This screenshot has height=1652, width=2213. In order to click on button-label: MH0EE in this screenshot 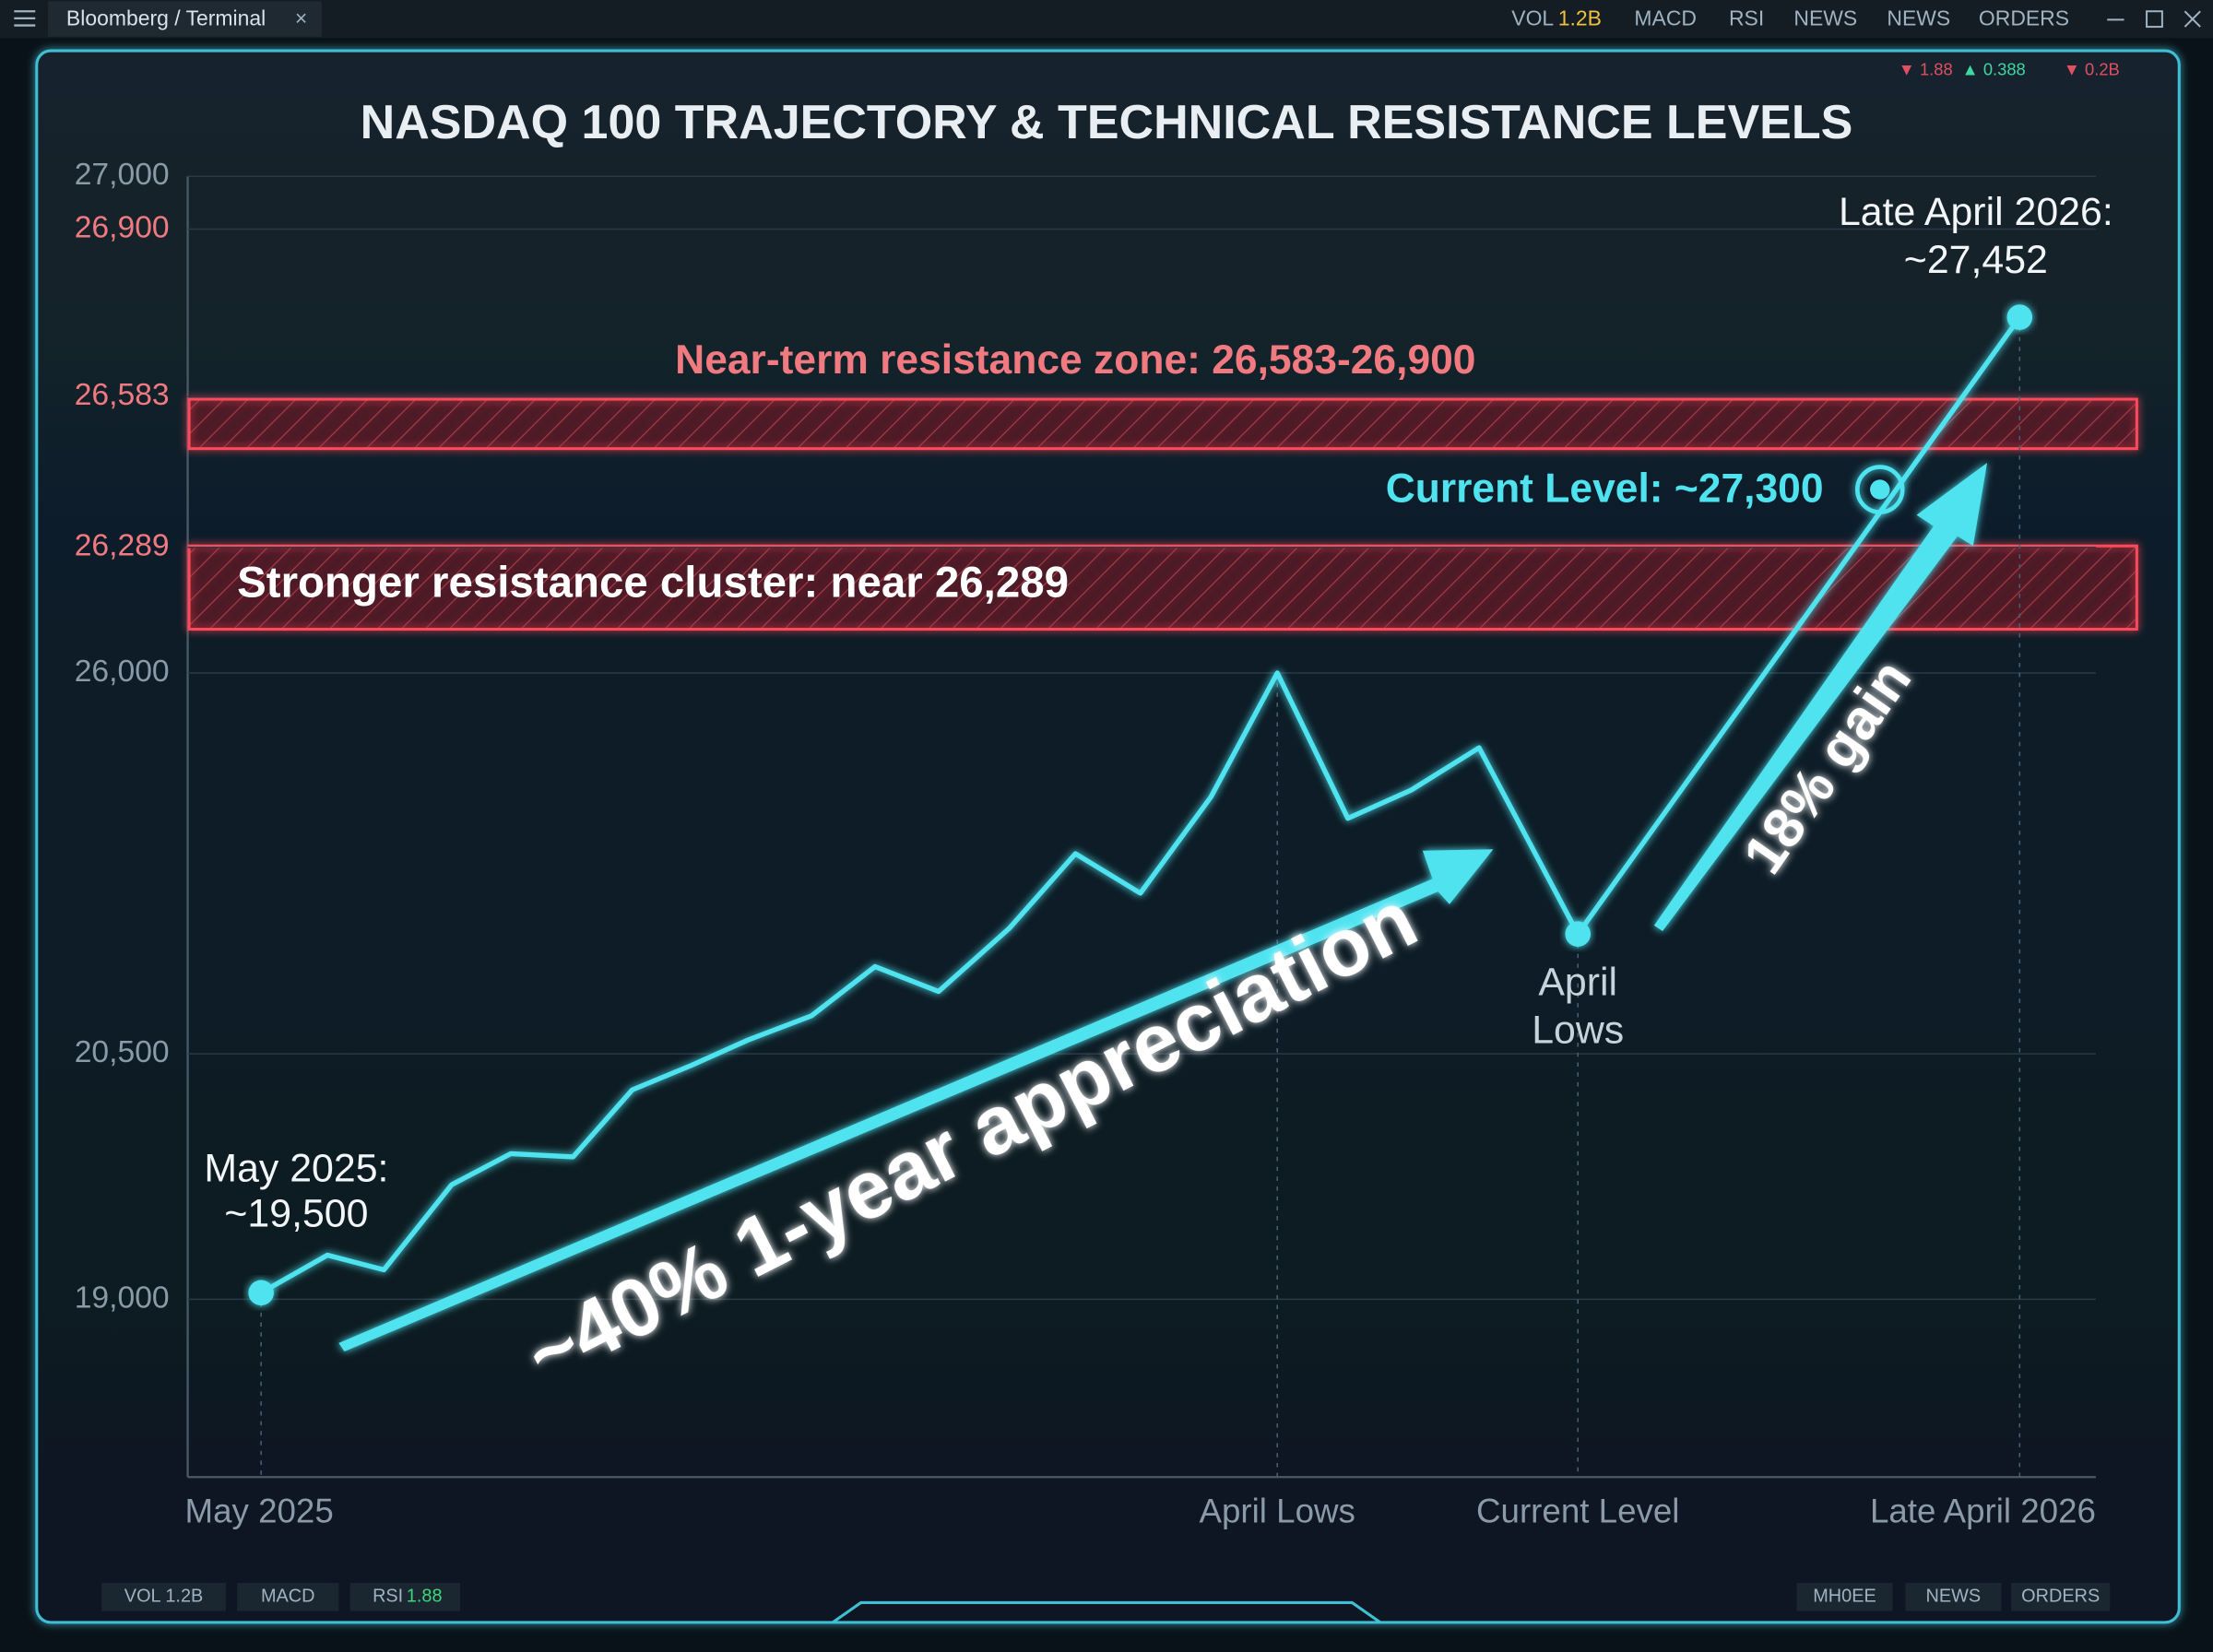, I will do `click(1844, 1597)`.